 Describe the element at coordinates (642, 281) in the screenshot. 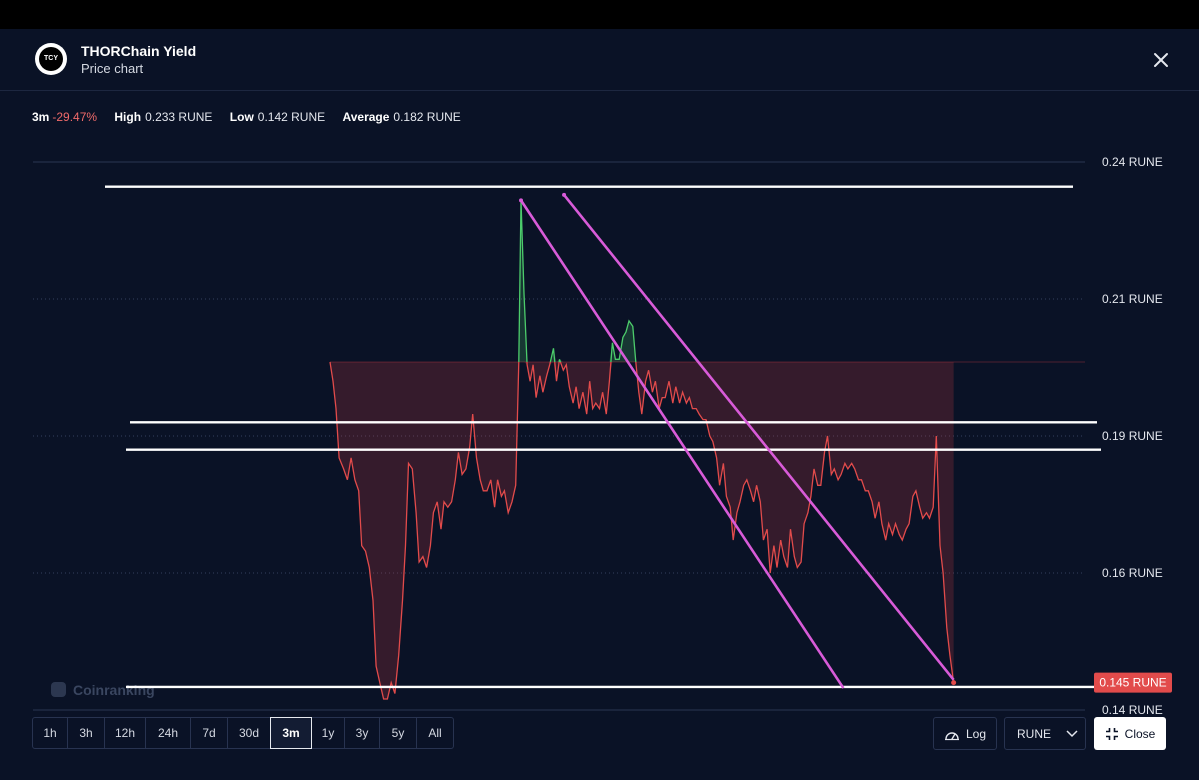

I see `area-above-baseline` at that location.